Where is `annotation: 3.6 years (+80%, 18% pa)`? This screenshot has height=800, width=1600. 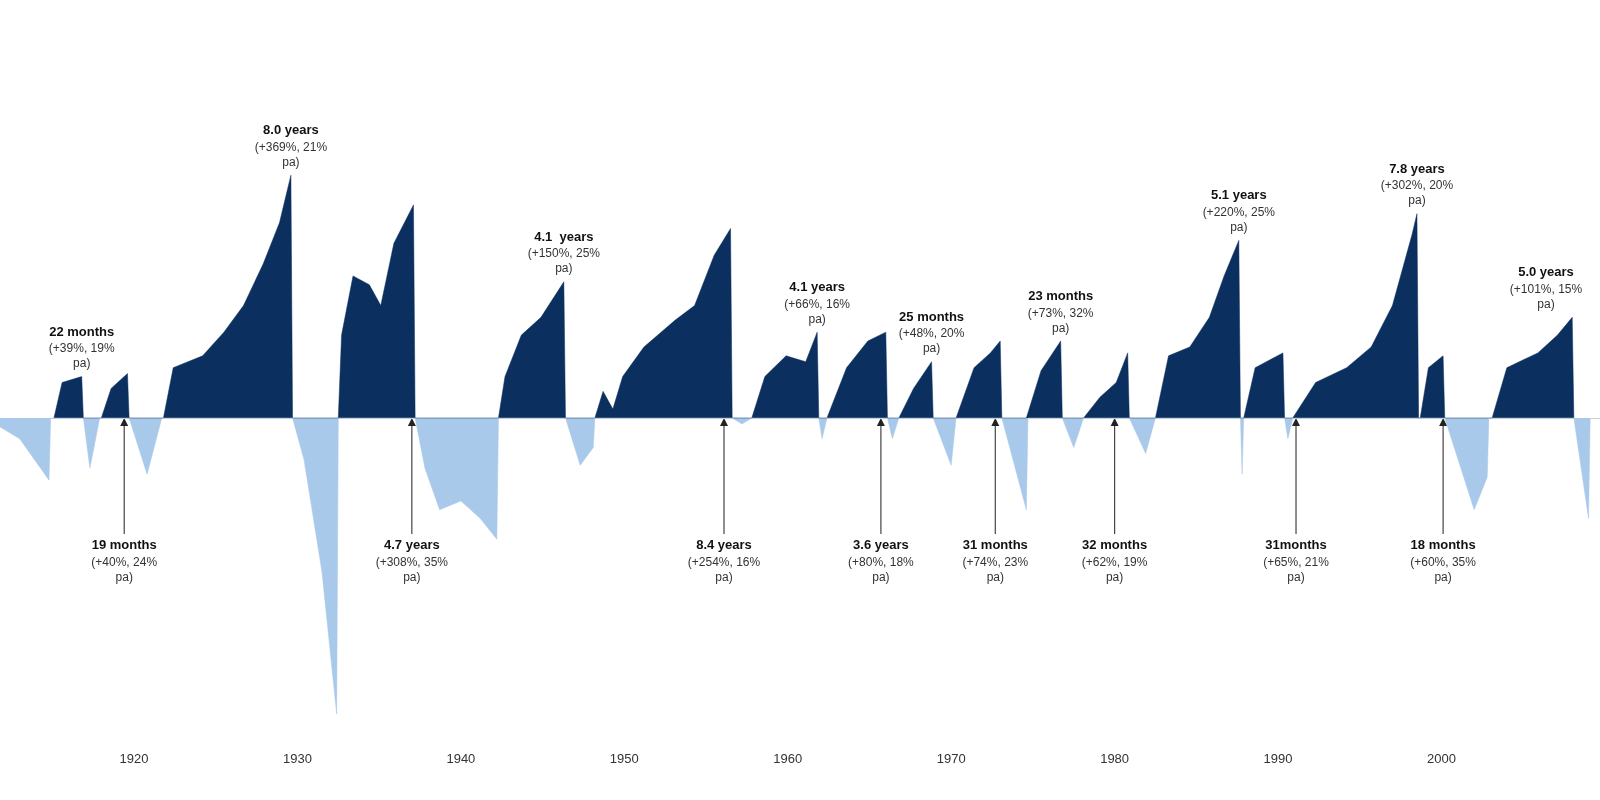
annotation: 3.6 years (+80%, 18% pa) is located at coordinates (881, 560).